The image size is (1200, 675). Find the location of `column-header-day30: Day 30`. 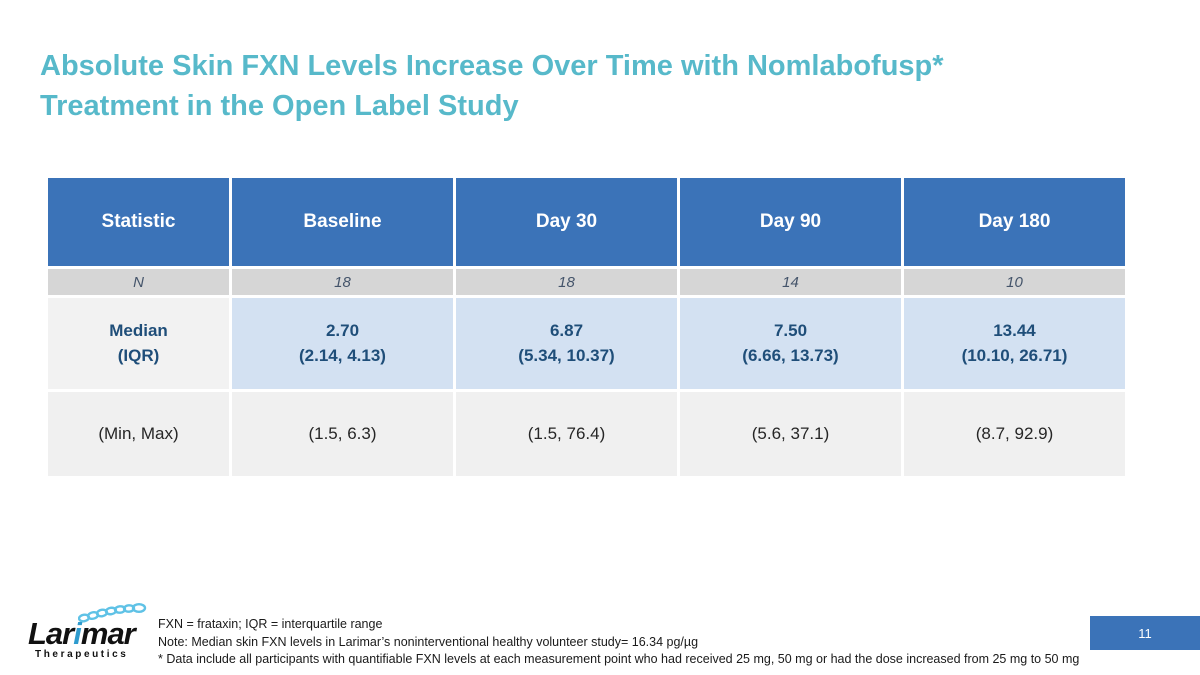

column-header-day30: Day 30 is located at coordinates (566, 222).